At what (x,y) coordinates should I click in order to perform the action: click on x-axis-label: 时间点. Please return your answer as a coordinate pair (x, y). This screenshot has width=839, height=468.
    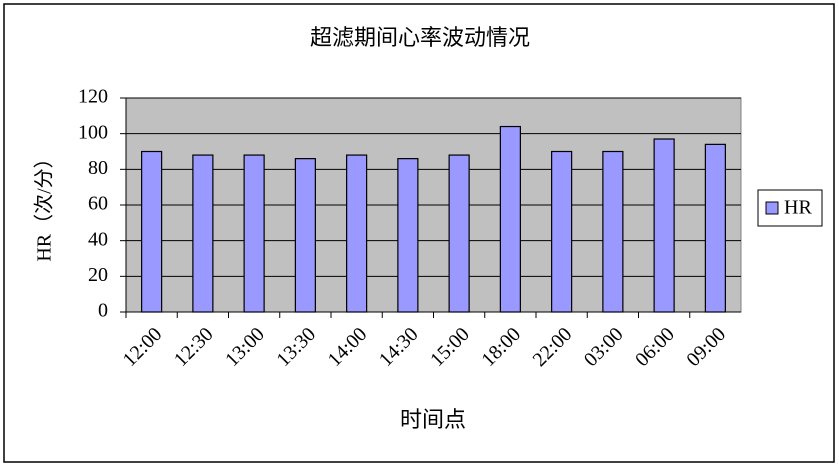
    Looking at the image, I should click on (433, 419).